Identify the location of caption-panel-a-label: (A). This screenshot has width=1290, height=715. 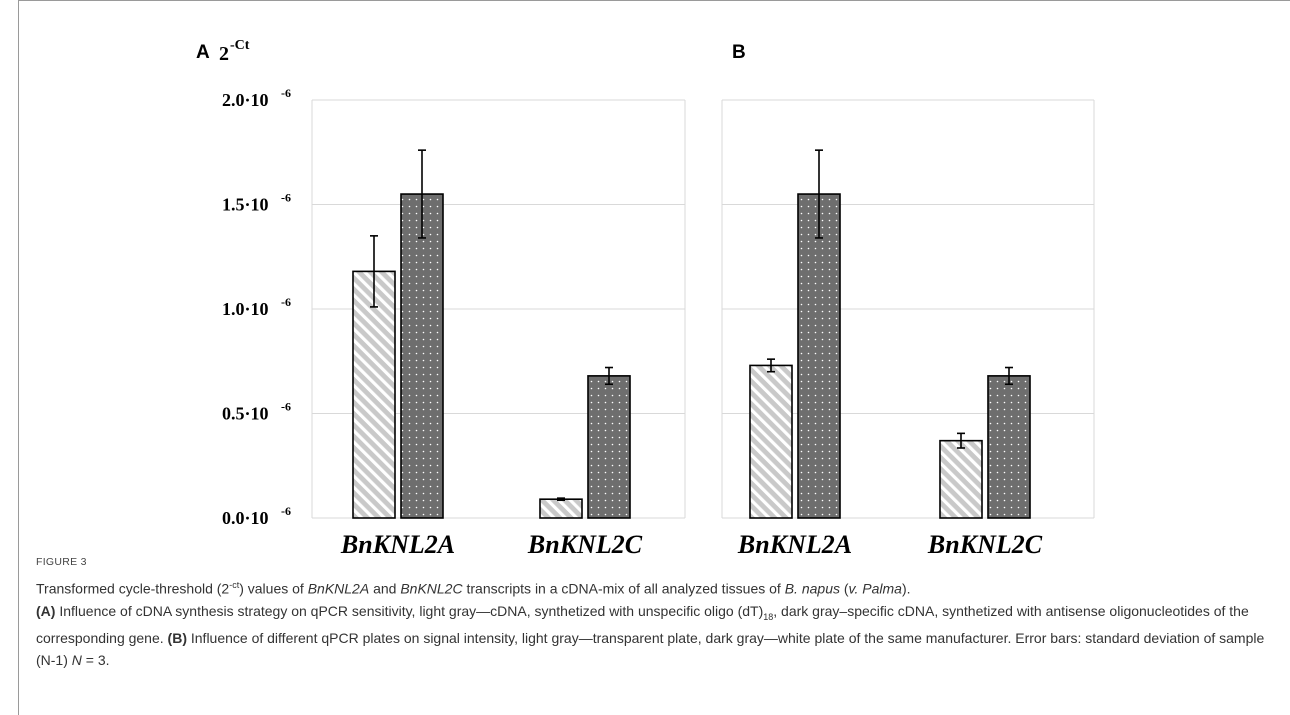
(46, 610).